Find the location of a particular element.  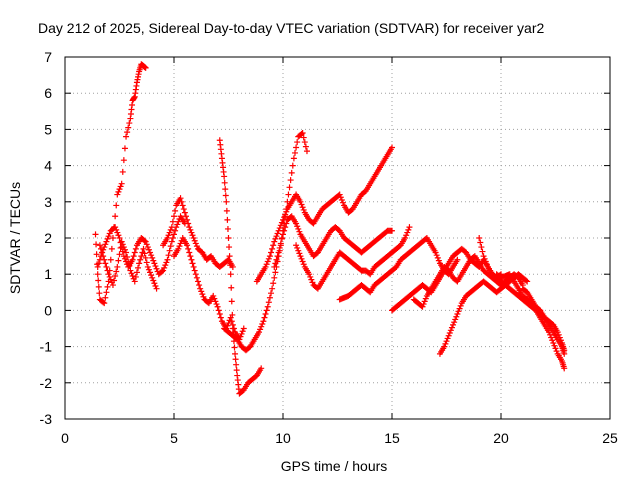

y-axis-label: SDTVAR / TECUs is located at coordinates (15, 238).